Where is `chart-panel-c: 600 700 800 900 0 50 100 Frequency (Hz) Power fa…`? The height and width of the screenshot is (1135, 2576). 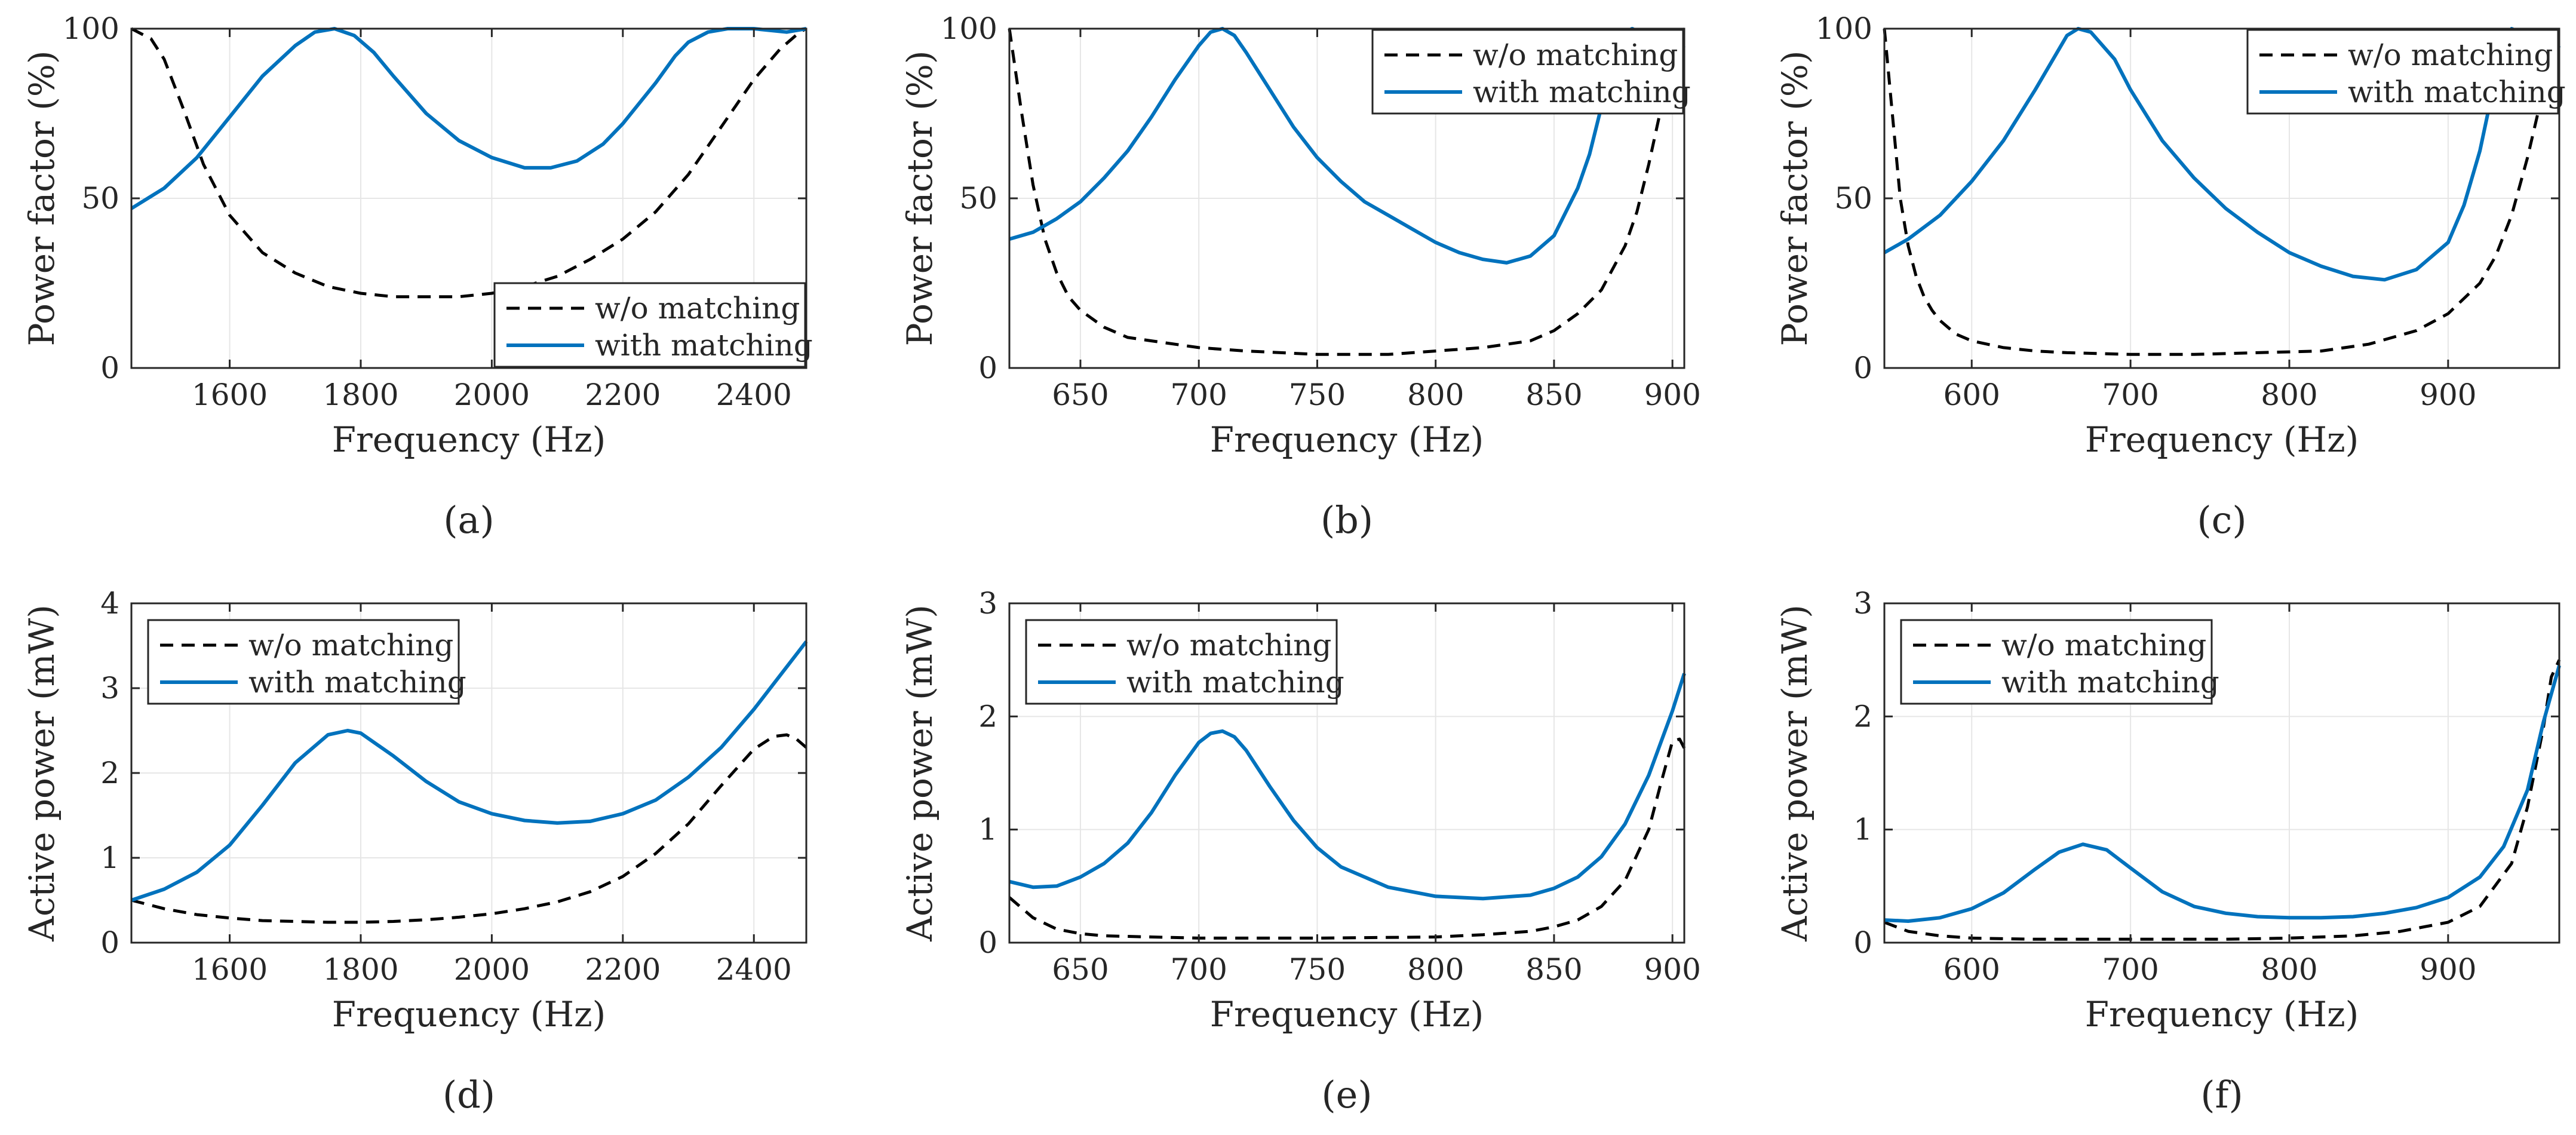
chart-panel-c: 600 700 800 900 0 50 100 Frequency (Hz) Power fa… is located at coordinates (2170, 276).